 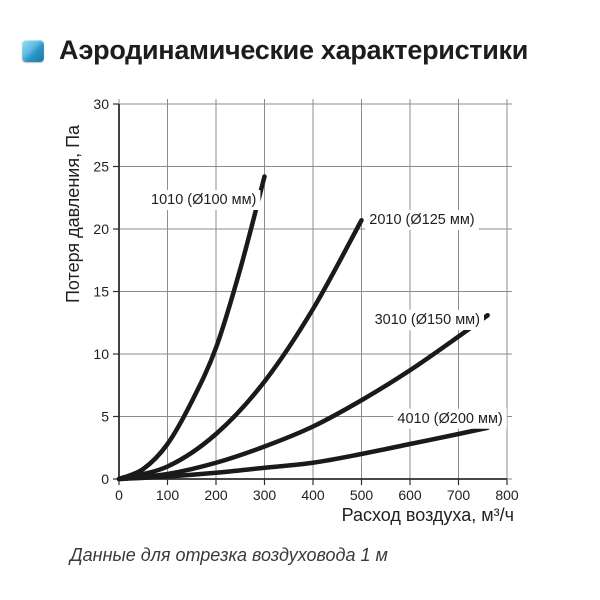 I want to click on x-axis-title: Расход воздуха, м³/ч, so click(x=428, y=515).